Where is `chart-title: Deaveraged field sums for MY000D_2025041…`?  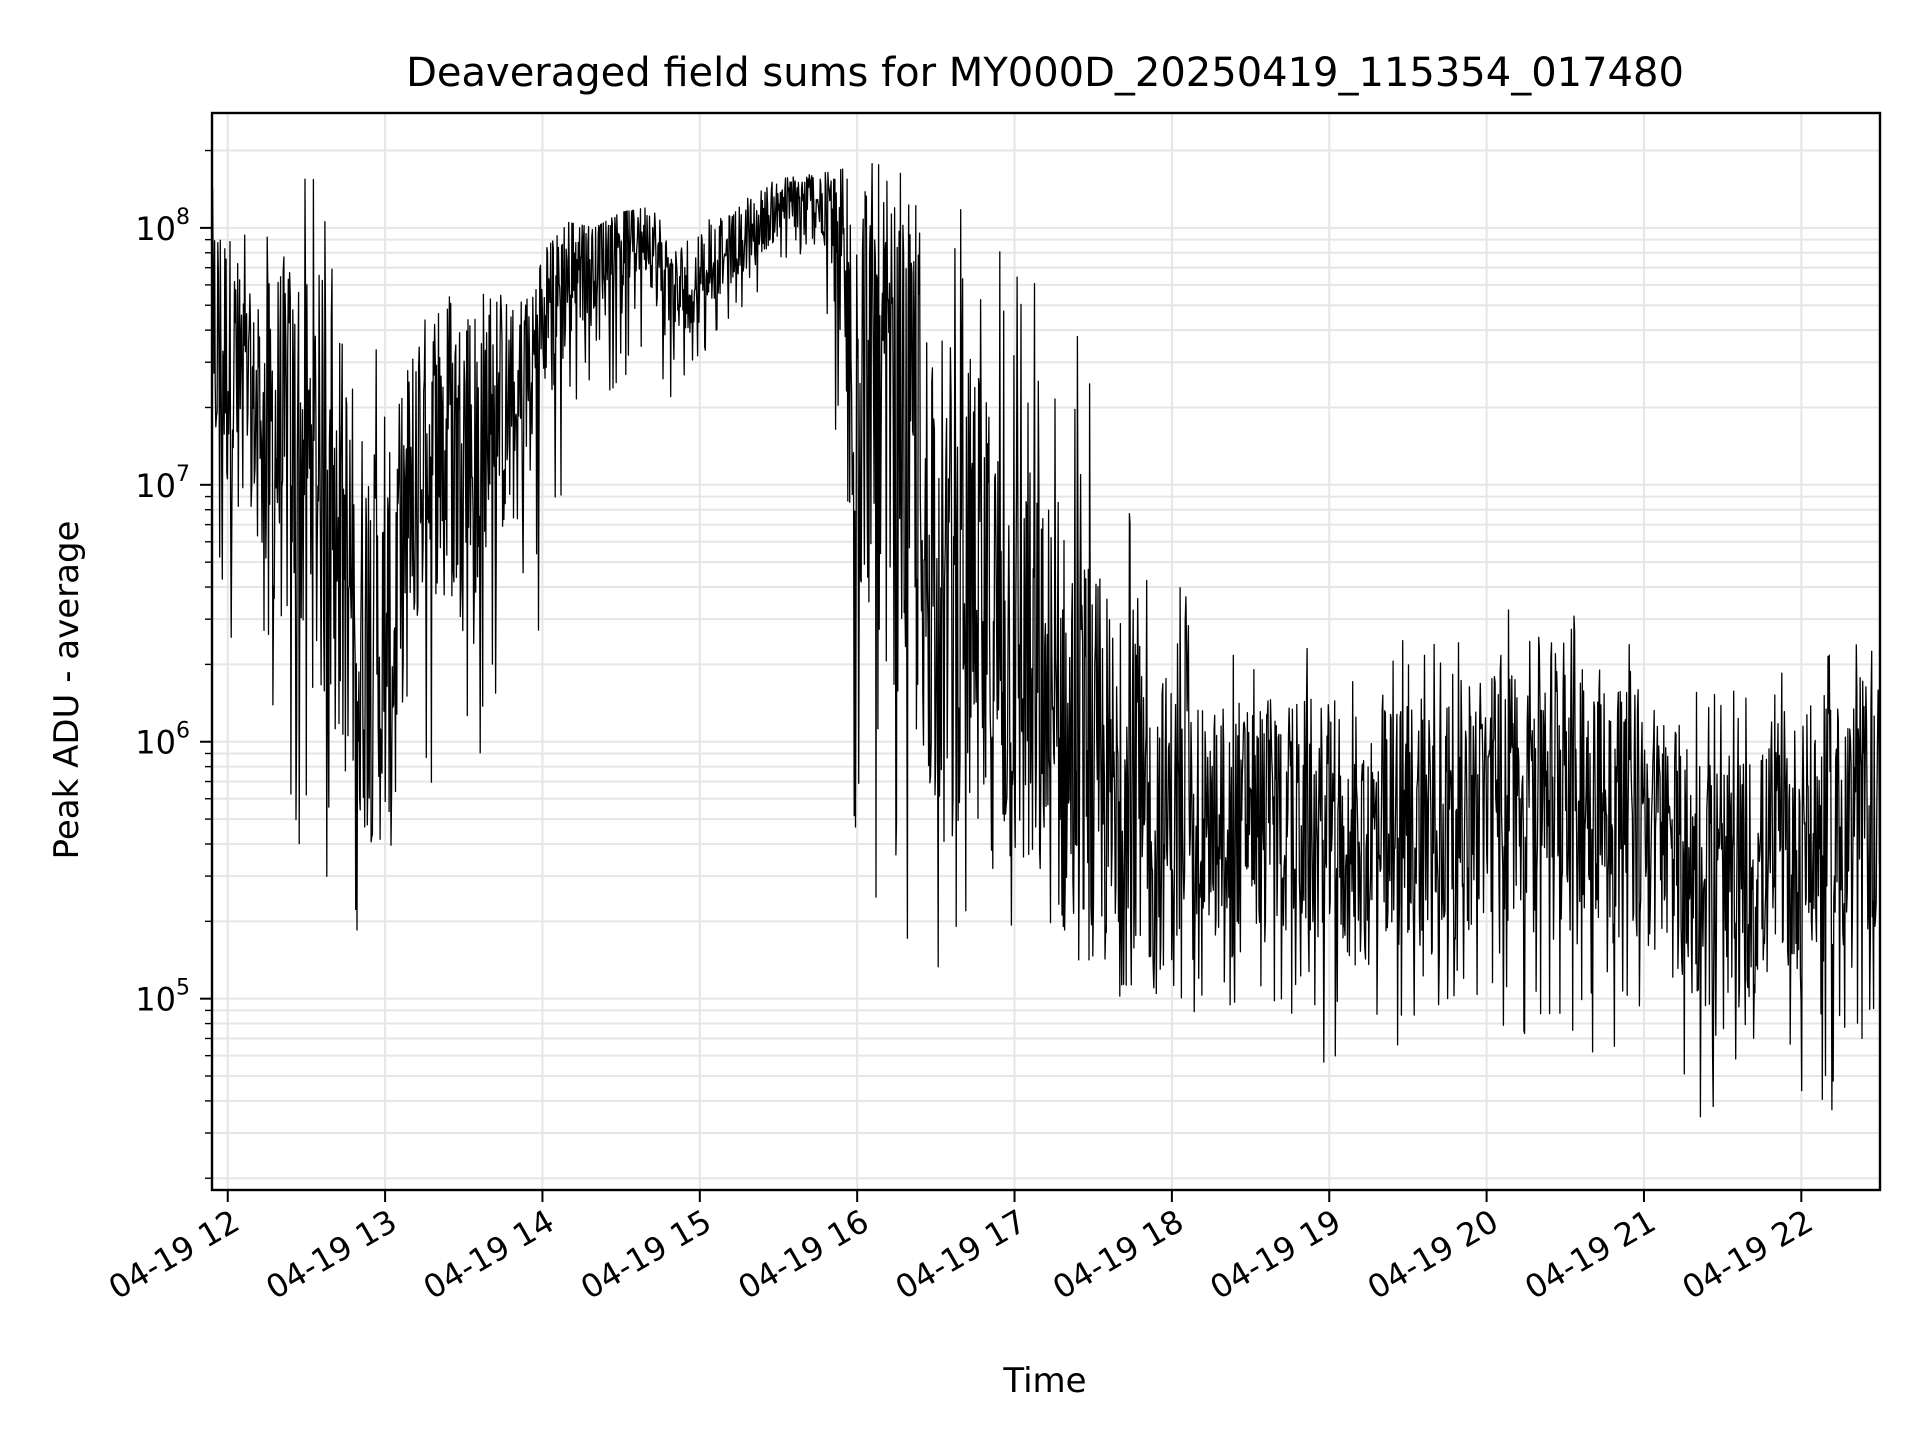 chart-title: Deaveraged field sums for MY000D_2025041… is located at coordinates (1045, 73).